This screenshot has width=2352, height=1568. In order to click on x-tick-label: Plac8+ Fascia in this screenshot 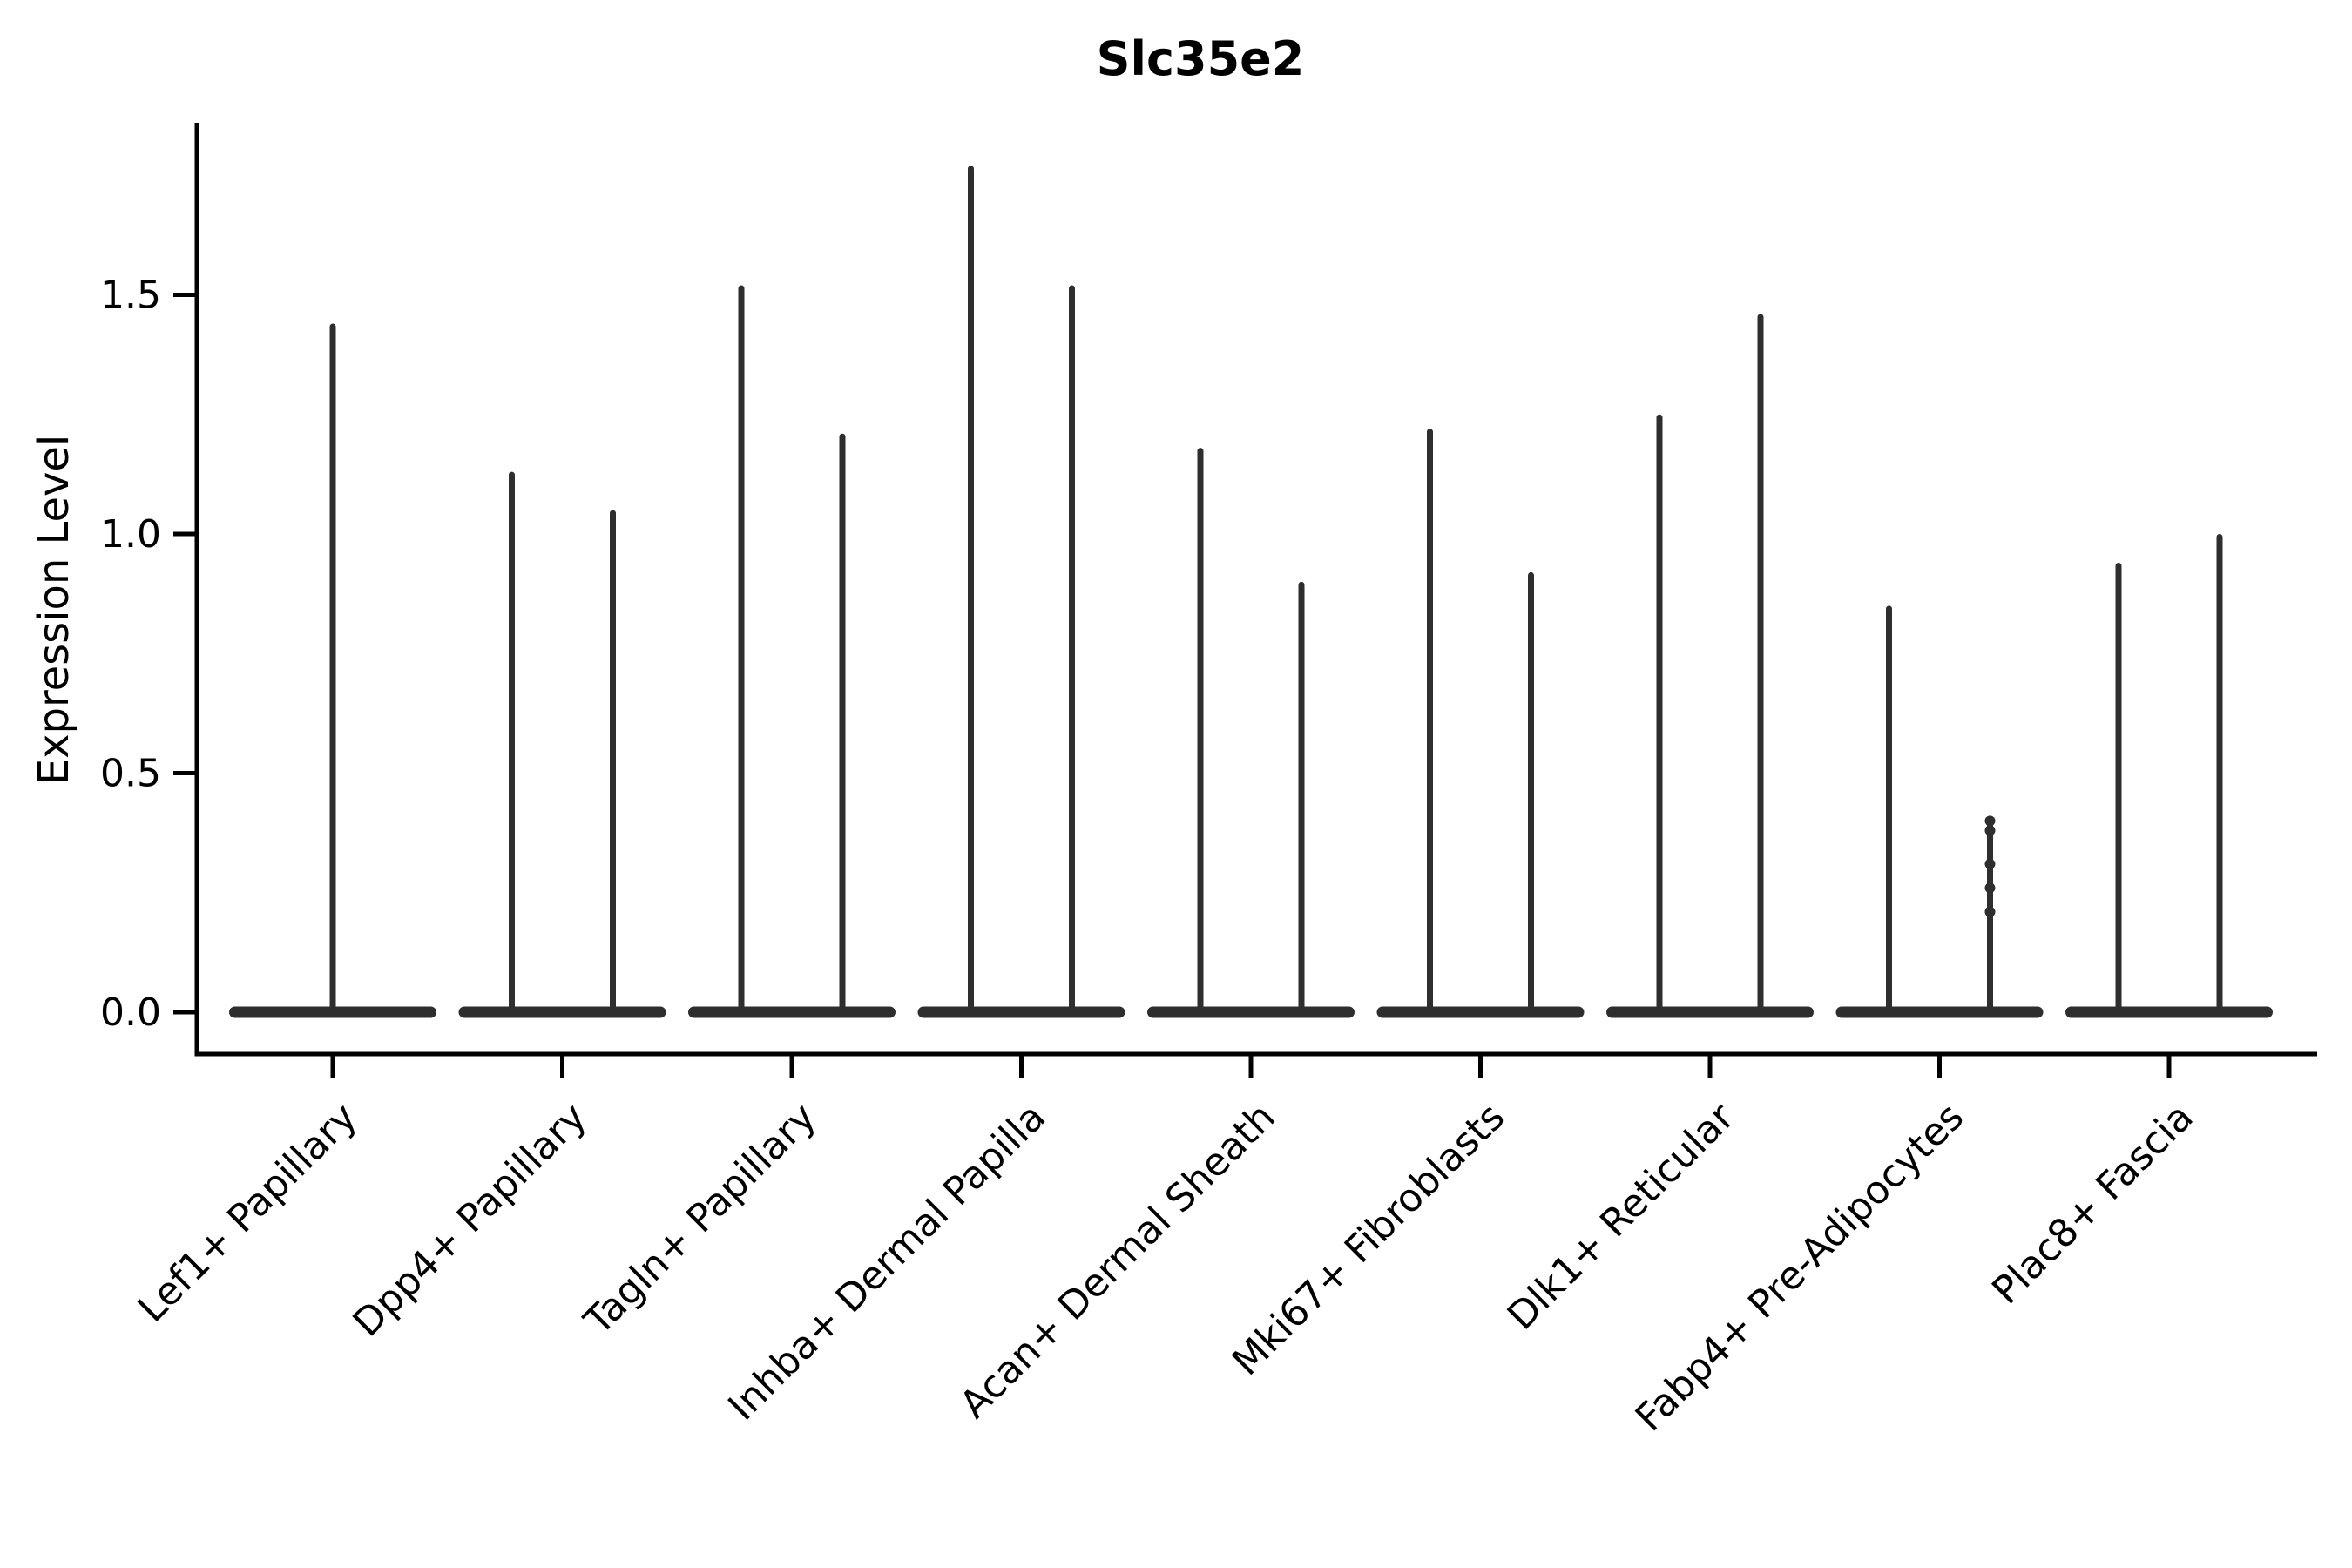, I will do `click(2093, 1204)`.